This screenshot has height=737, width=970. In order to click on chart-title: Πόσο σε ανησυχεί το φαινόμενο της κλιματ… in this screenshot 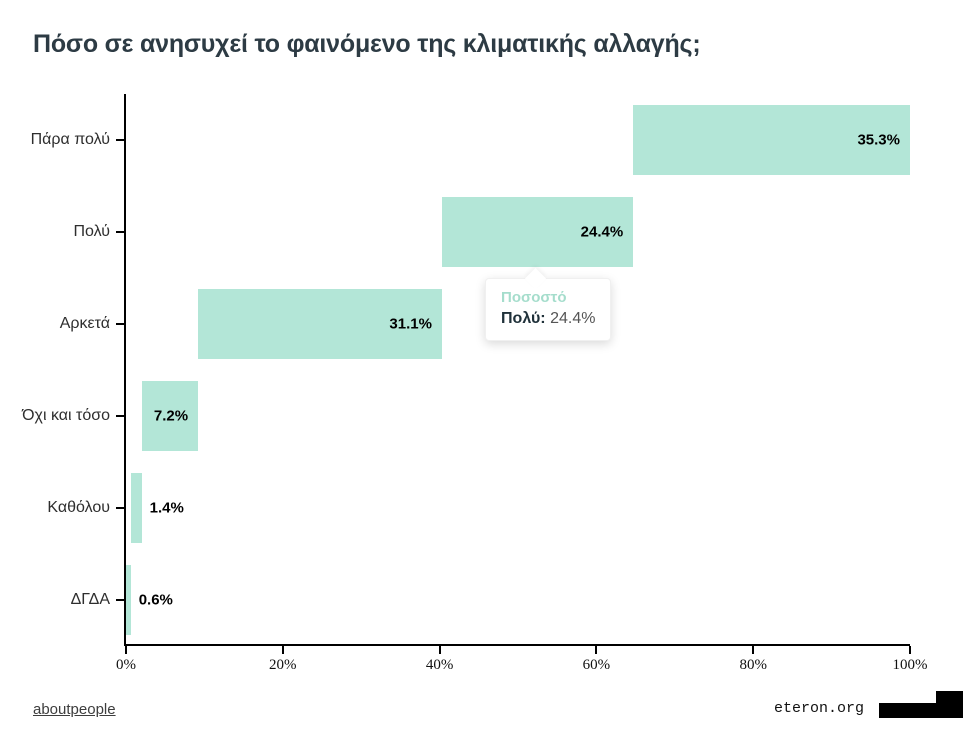, I will do `click(367, 44)`.